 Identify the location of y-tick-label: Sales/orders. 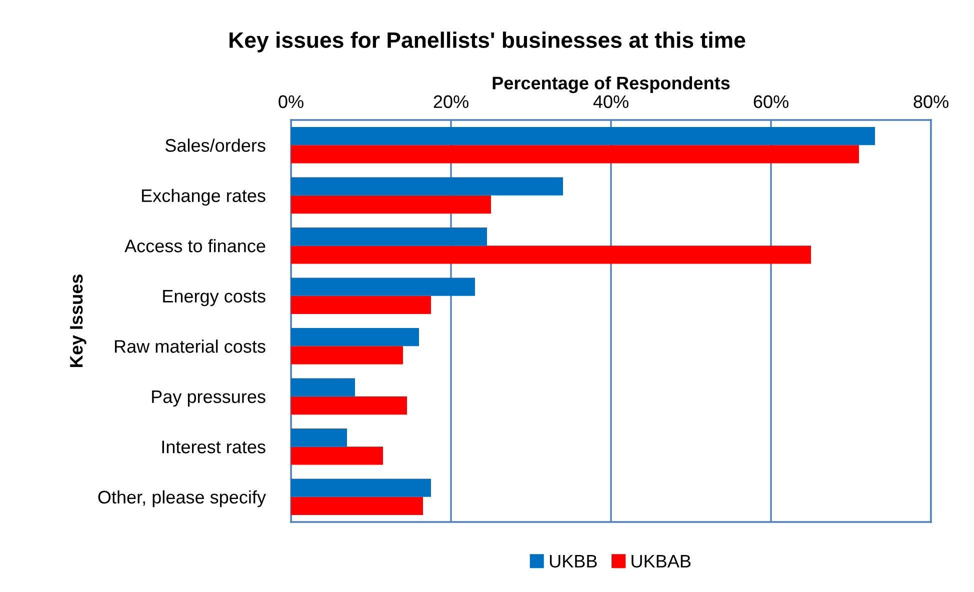
(215, 145).